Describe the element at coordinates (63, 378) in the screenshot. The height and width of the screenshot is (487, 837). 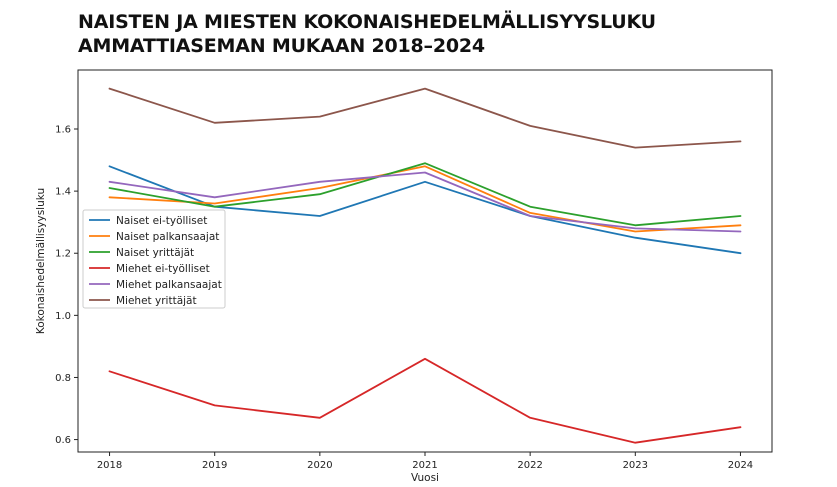
I see `y-tick-label: 0.8` at that location.